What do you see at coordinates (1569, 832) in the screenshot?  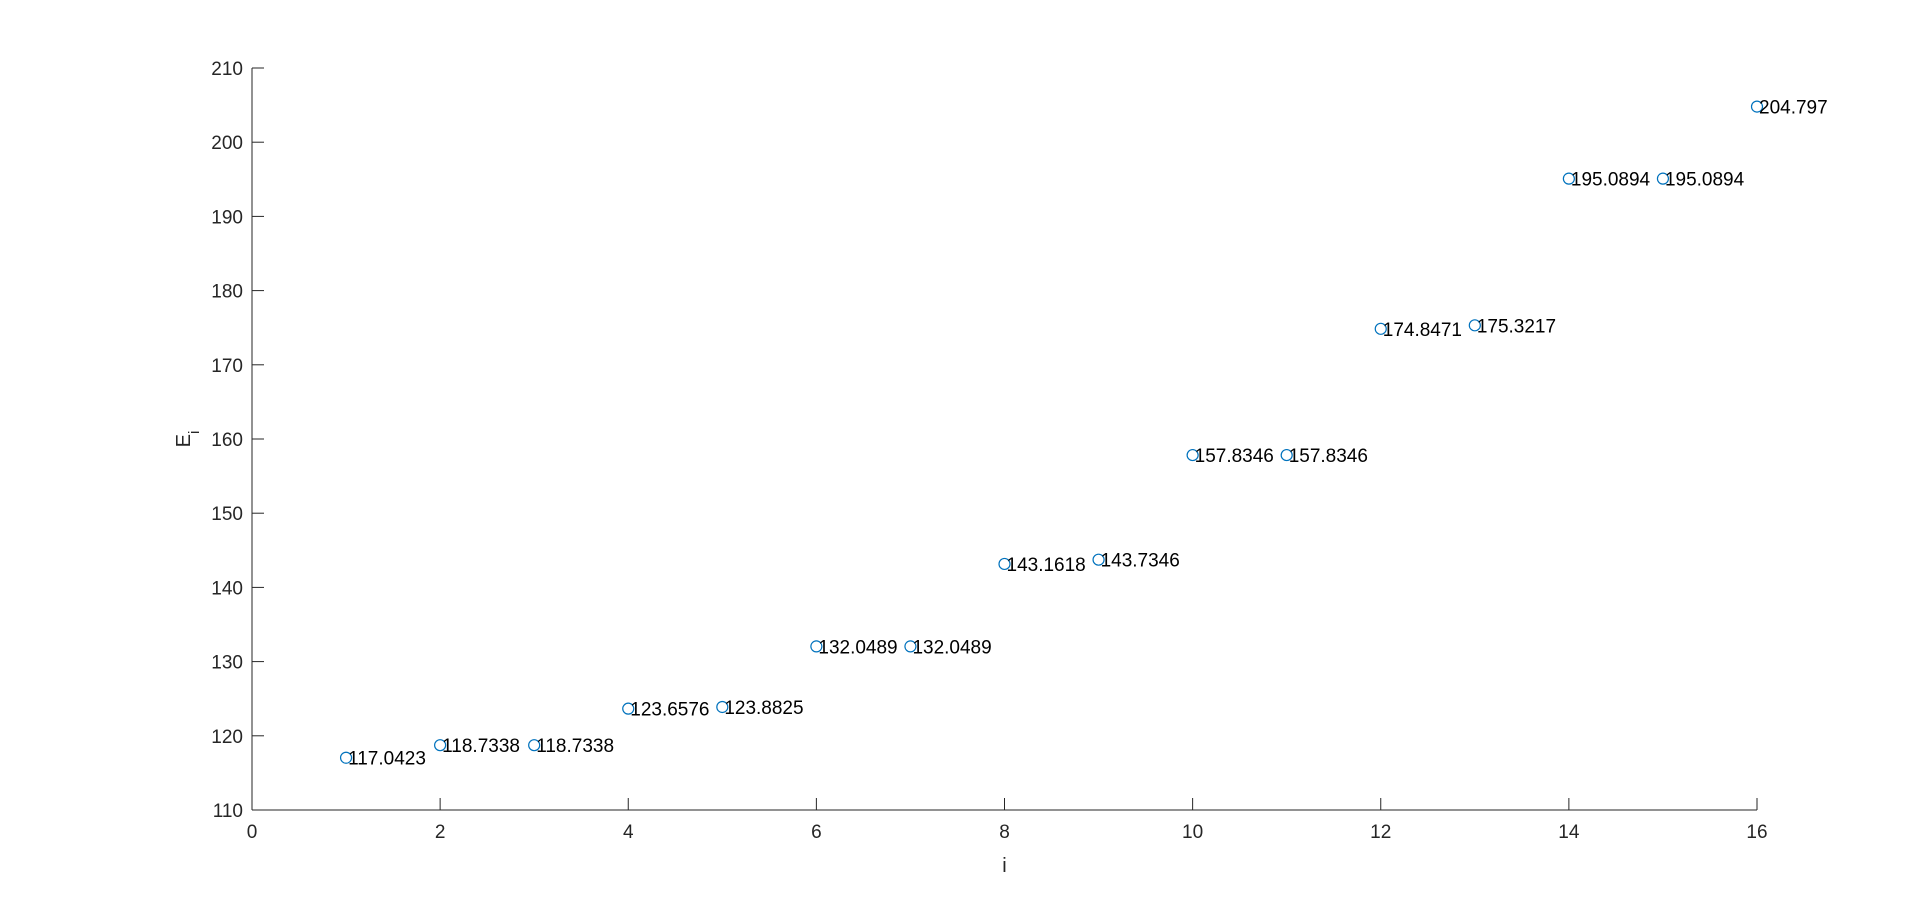 I see `x-tick-label: 14` at bounding box center [1569, 832].